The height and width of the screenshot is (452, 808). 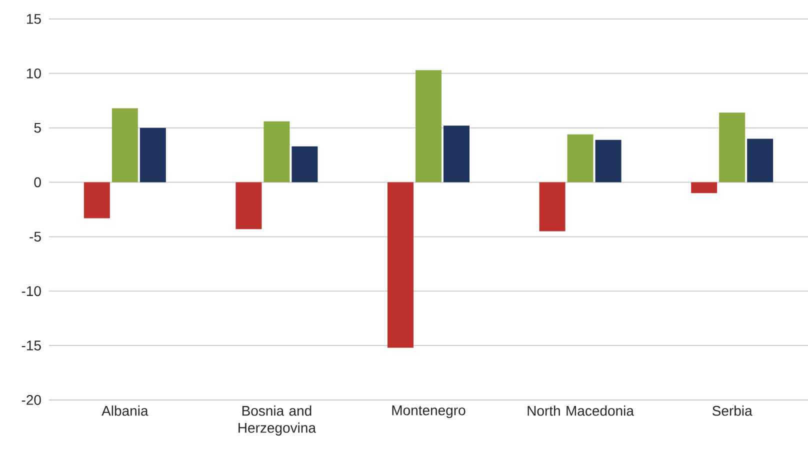 I want to click on y-tick-label: 15, so click(x=33, y=19).